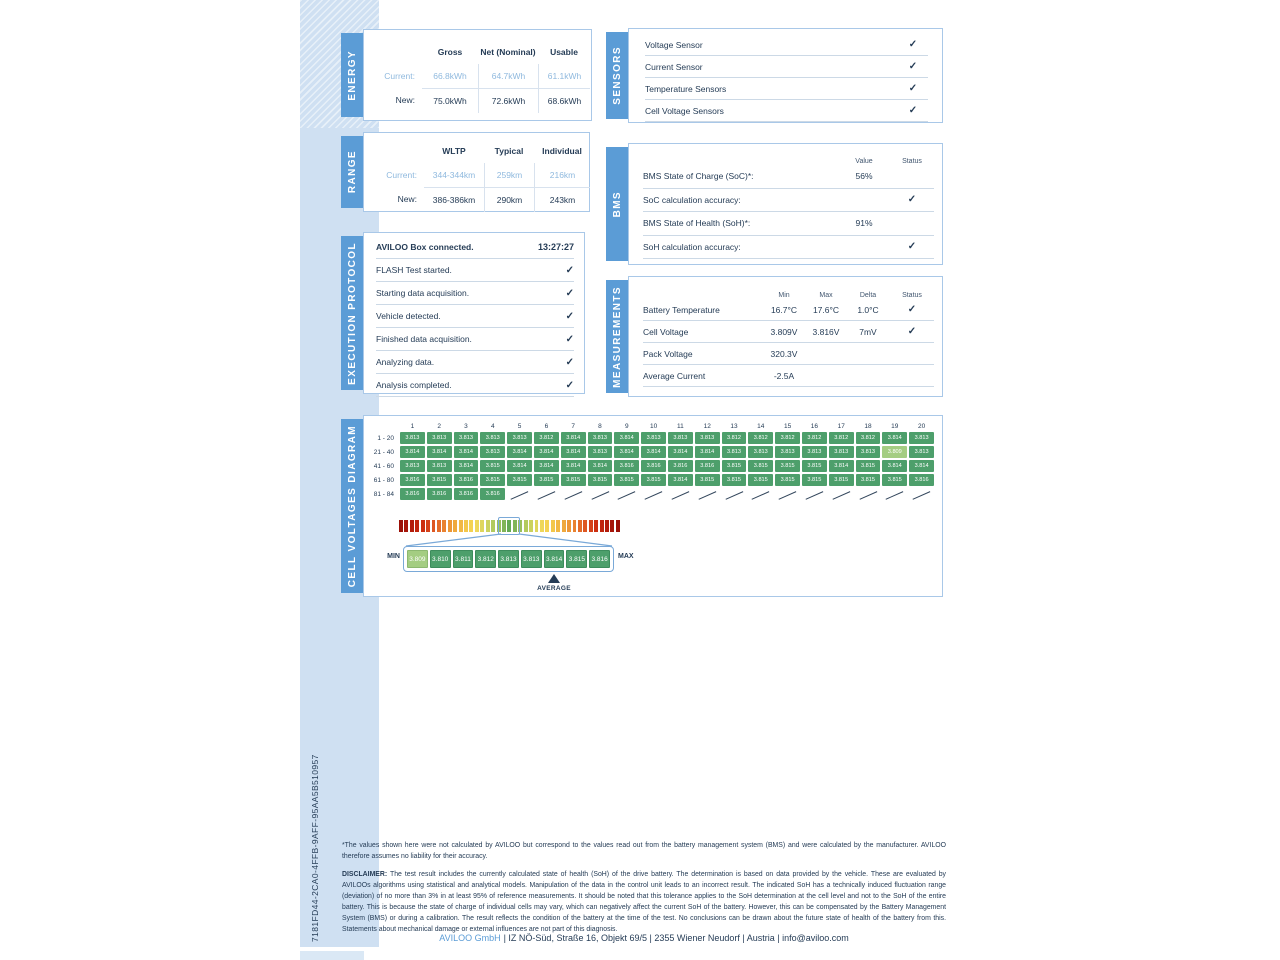  What do you see at coordinates (617, 204) in the screenshot?
I see `section-tab-bms: BMS` at bounding box center [617, 204].